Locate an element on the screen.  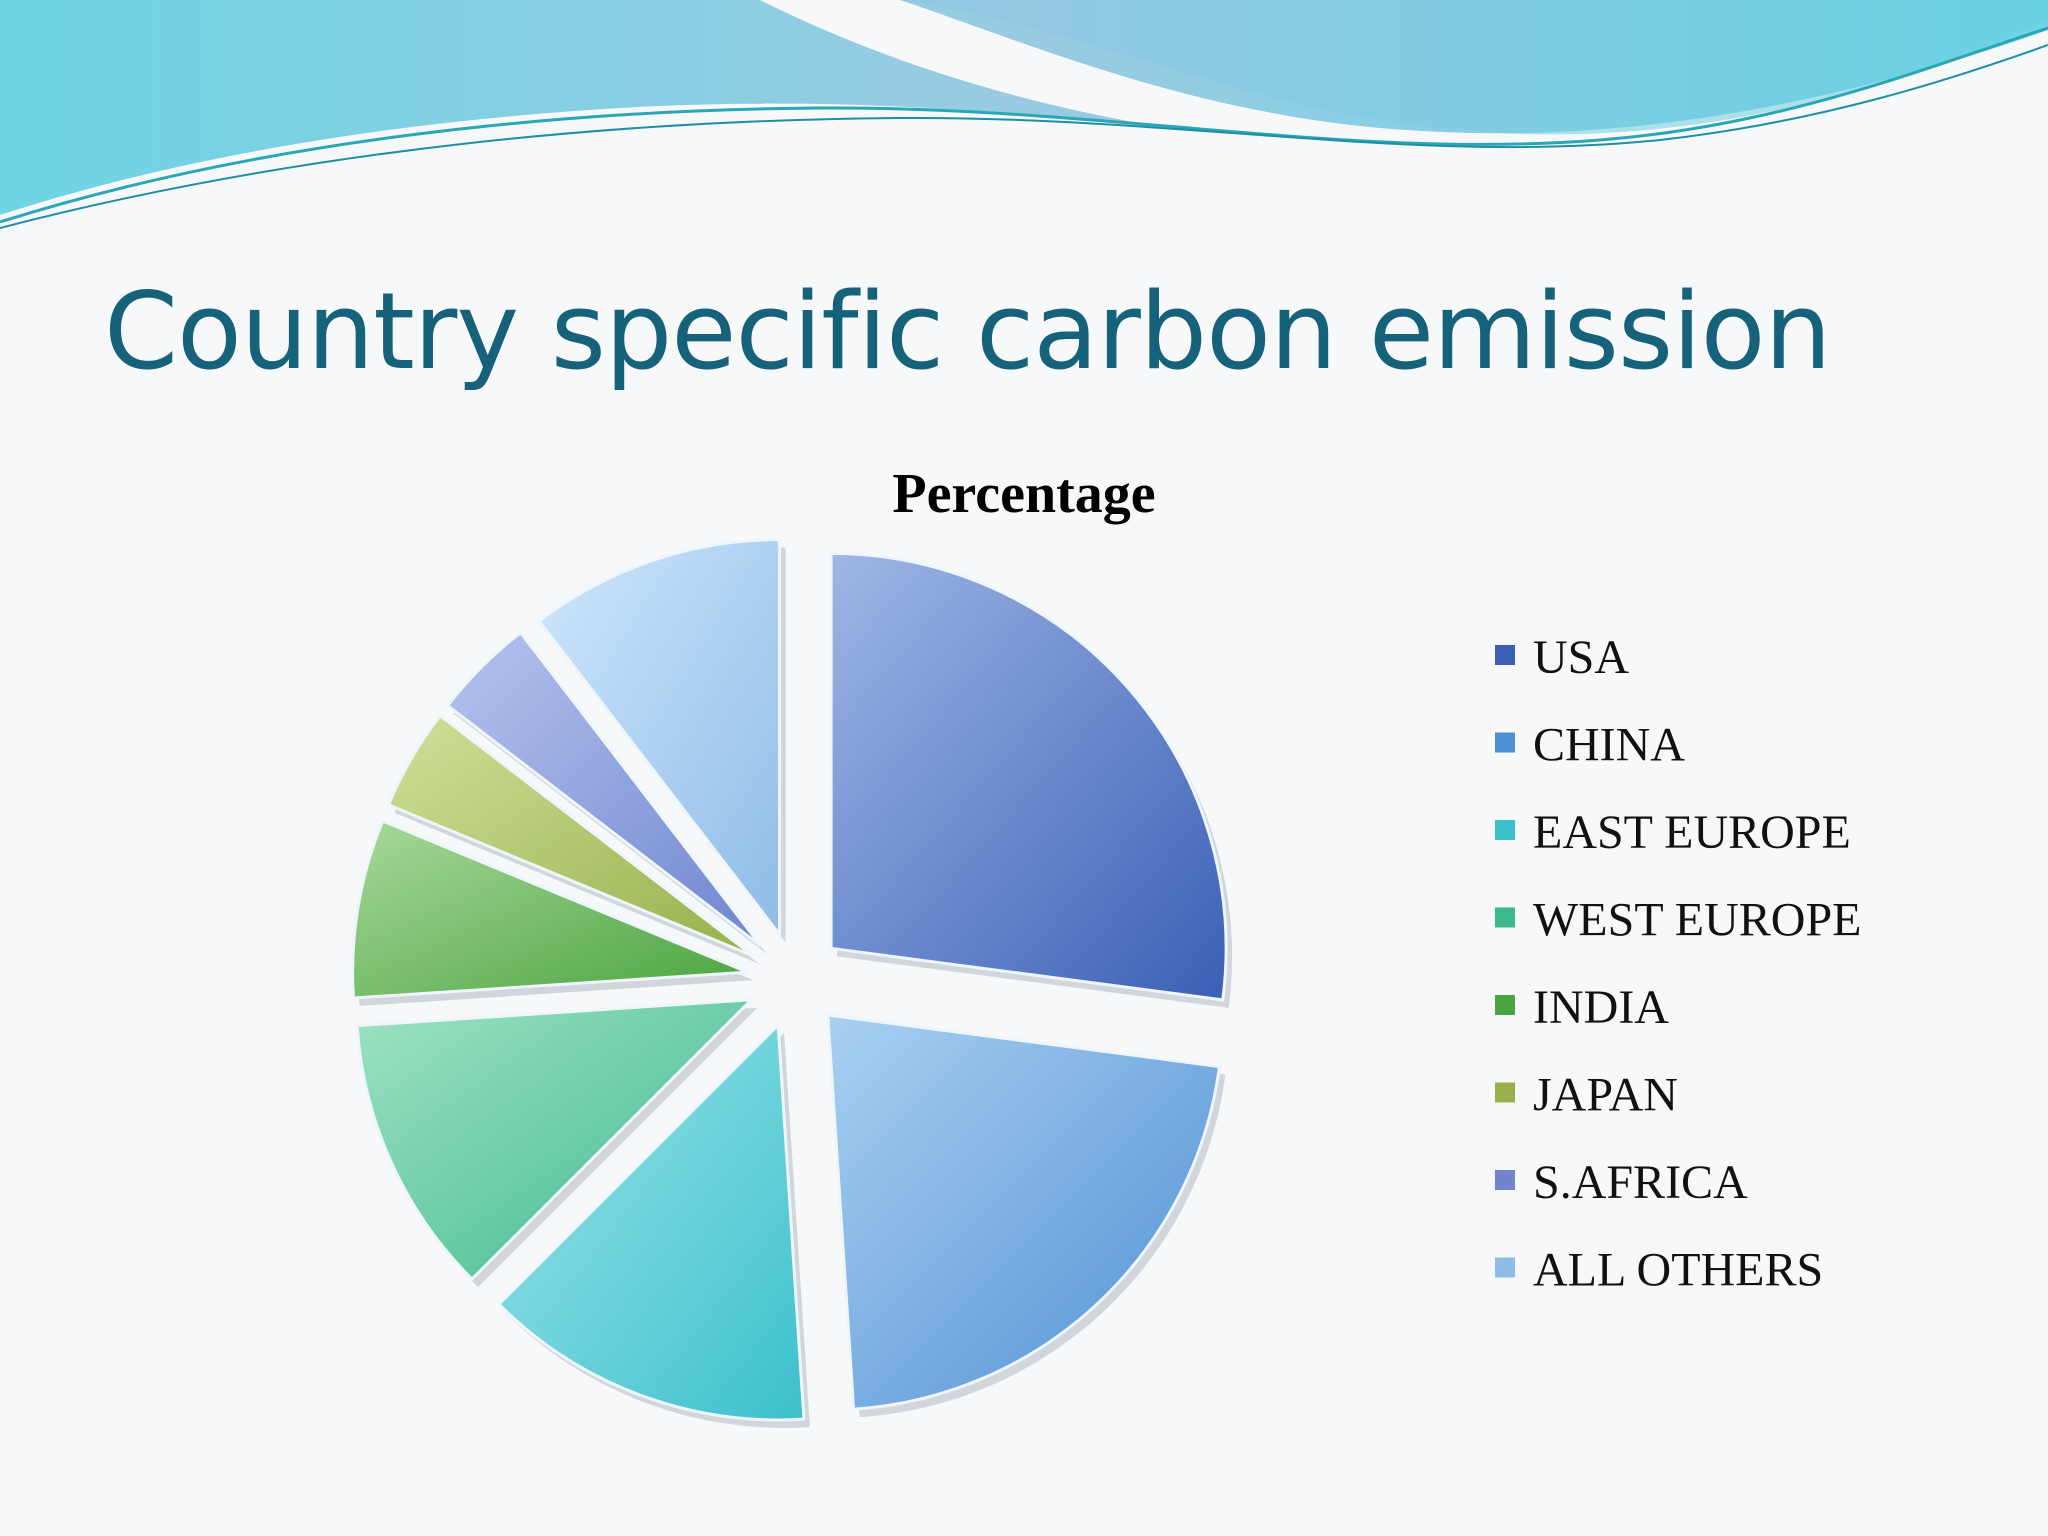
pie-slice-all-others is located at coordinates (659, 738).